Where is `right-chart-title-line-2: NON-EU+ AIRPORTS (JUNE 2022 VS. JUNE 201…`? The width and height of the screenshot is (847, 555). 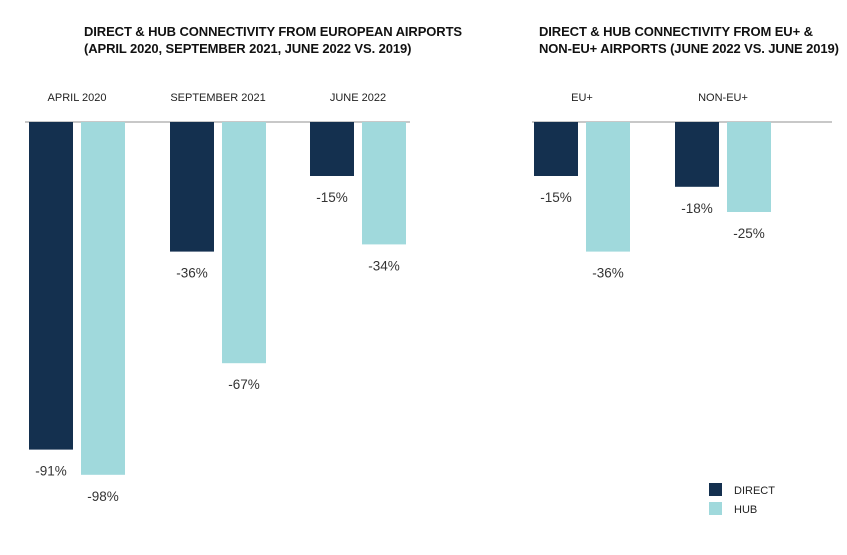 right-chart-title-line-2: NON-EU+ AIRPORTS (JUNE 2022 VS. JUNE 201… is located at coordinates (689, 48).